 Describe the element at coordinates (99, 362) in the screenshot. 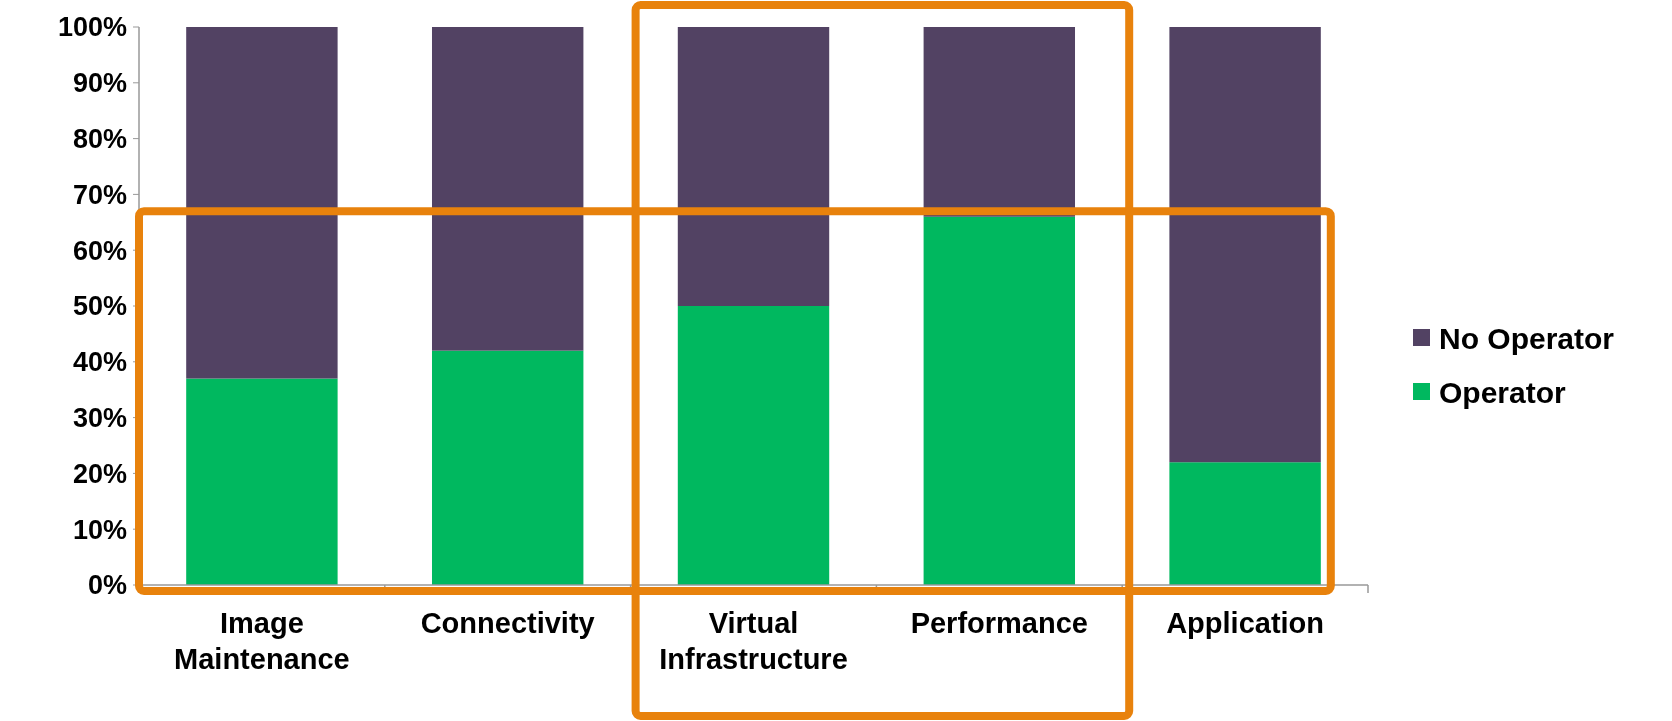

I see `y-tick-label: 40%` at that location.